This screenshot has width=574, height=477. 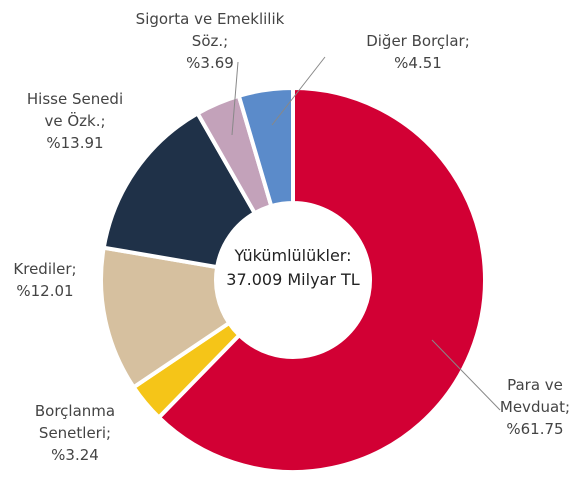 What do you see at coordinates (418, 52) in the screenshot?
I see `slice-label: Diğer Borçlar; %4.51` at bounding box center [418, 52].